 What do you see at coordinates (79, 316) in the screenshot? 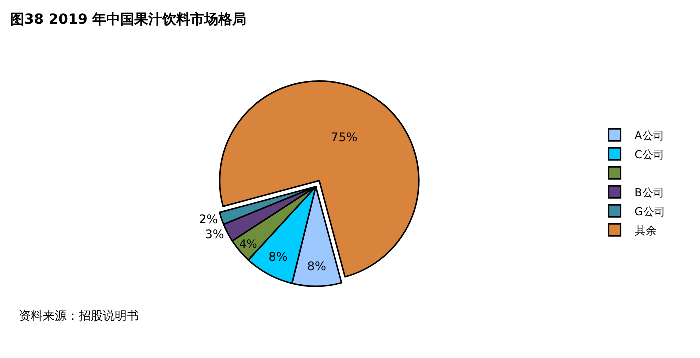
I see `text: 资料来源：招股说明书` at bounding box center [79, 316].